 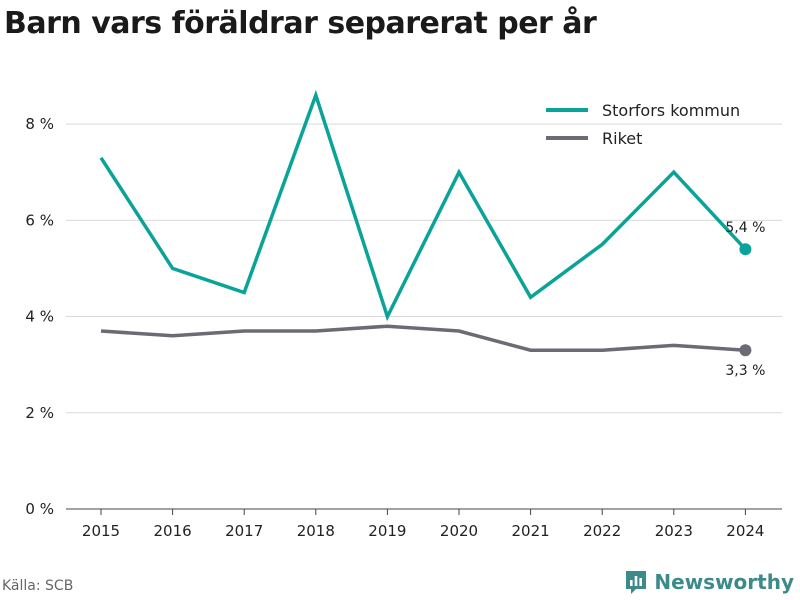 I want to click on x-tick-label: 2020, so click(x=459, y=531).